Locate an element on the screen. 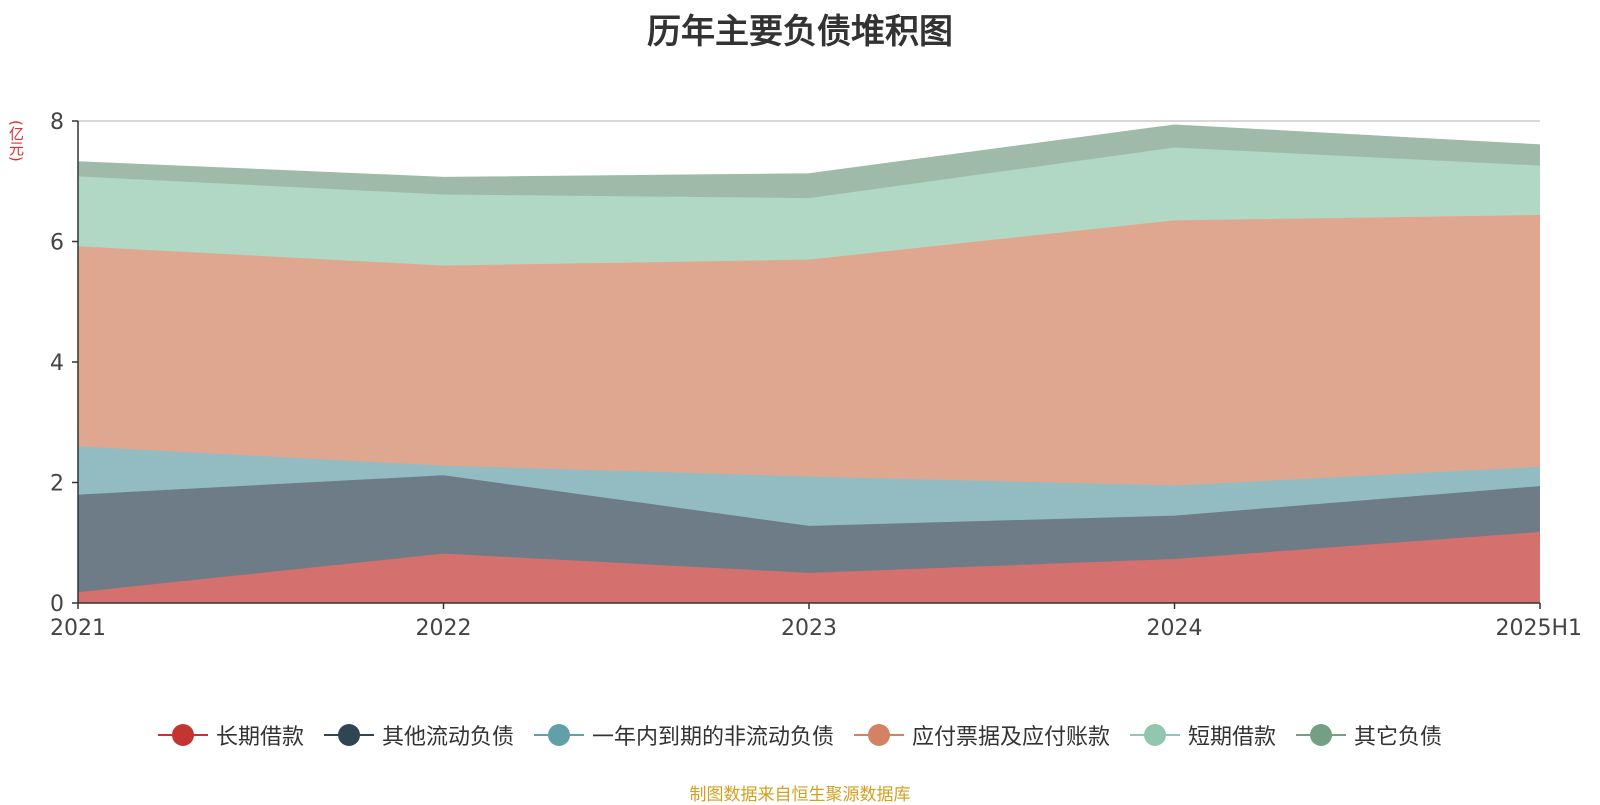 This screenshot has width=1600, height=805. legend-label: 短期借款 is located at coordinates (1232, 737).